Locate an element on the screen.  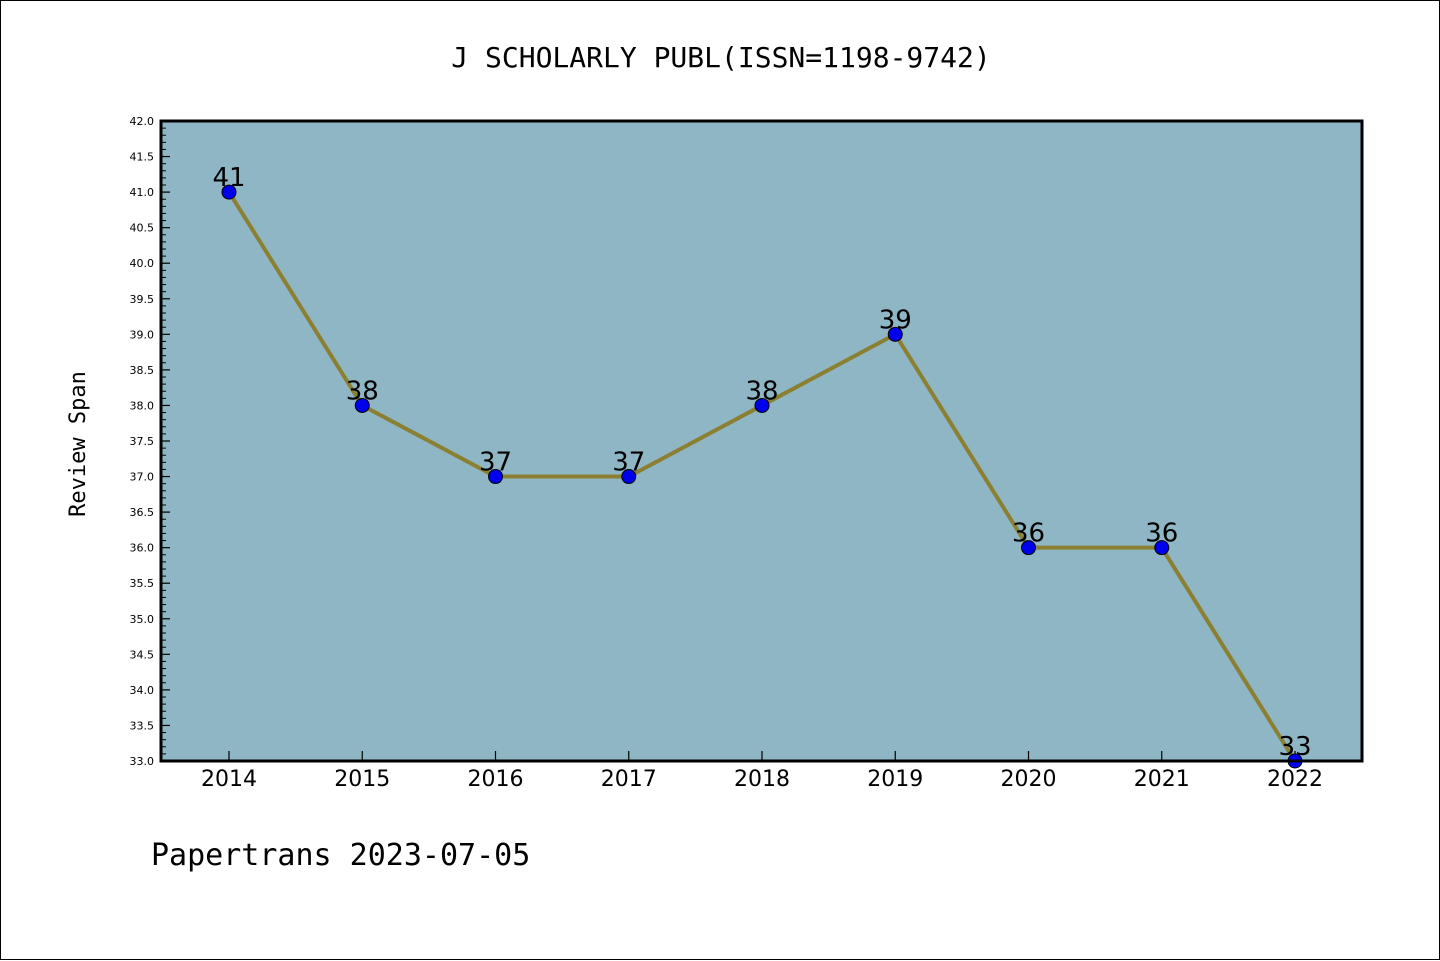
y-tick-label: 34.5 is located at coordinates (142, 654).